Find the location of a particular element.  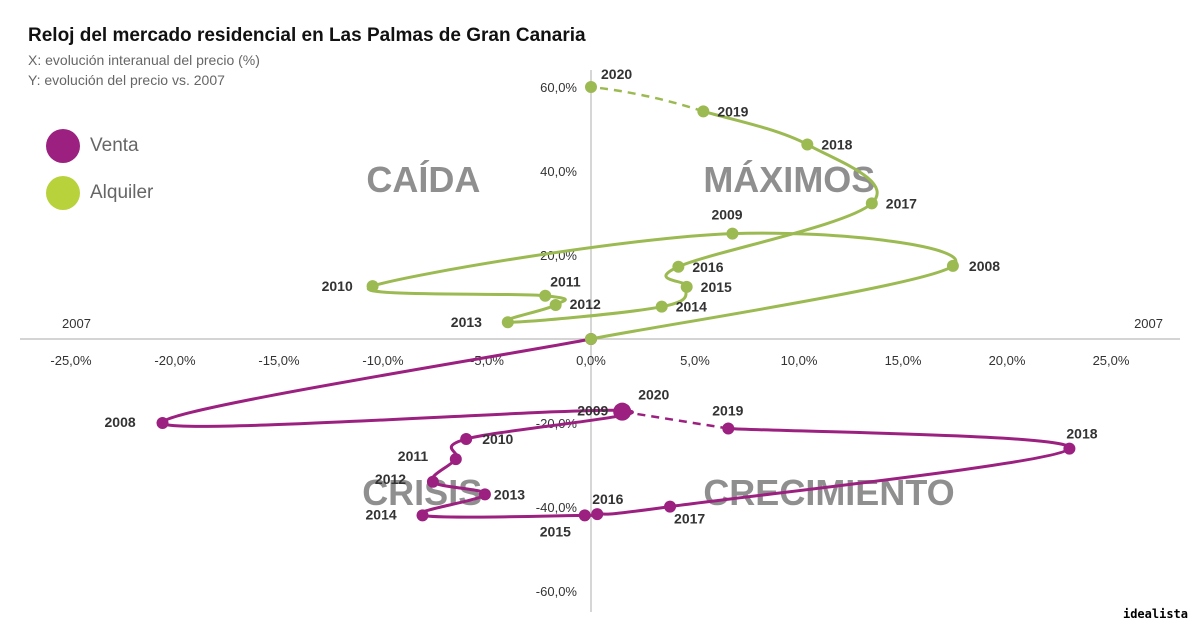

data-point-alquiler-2014 is located at coordinates (661, 306).